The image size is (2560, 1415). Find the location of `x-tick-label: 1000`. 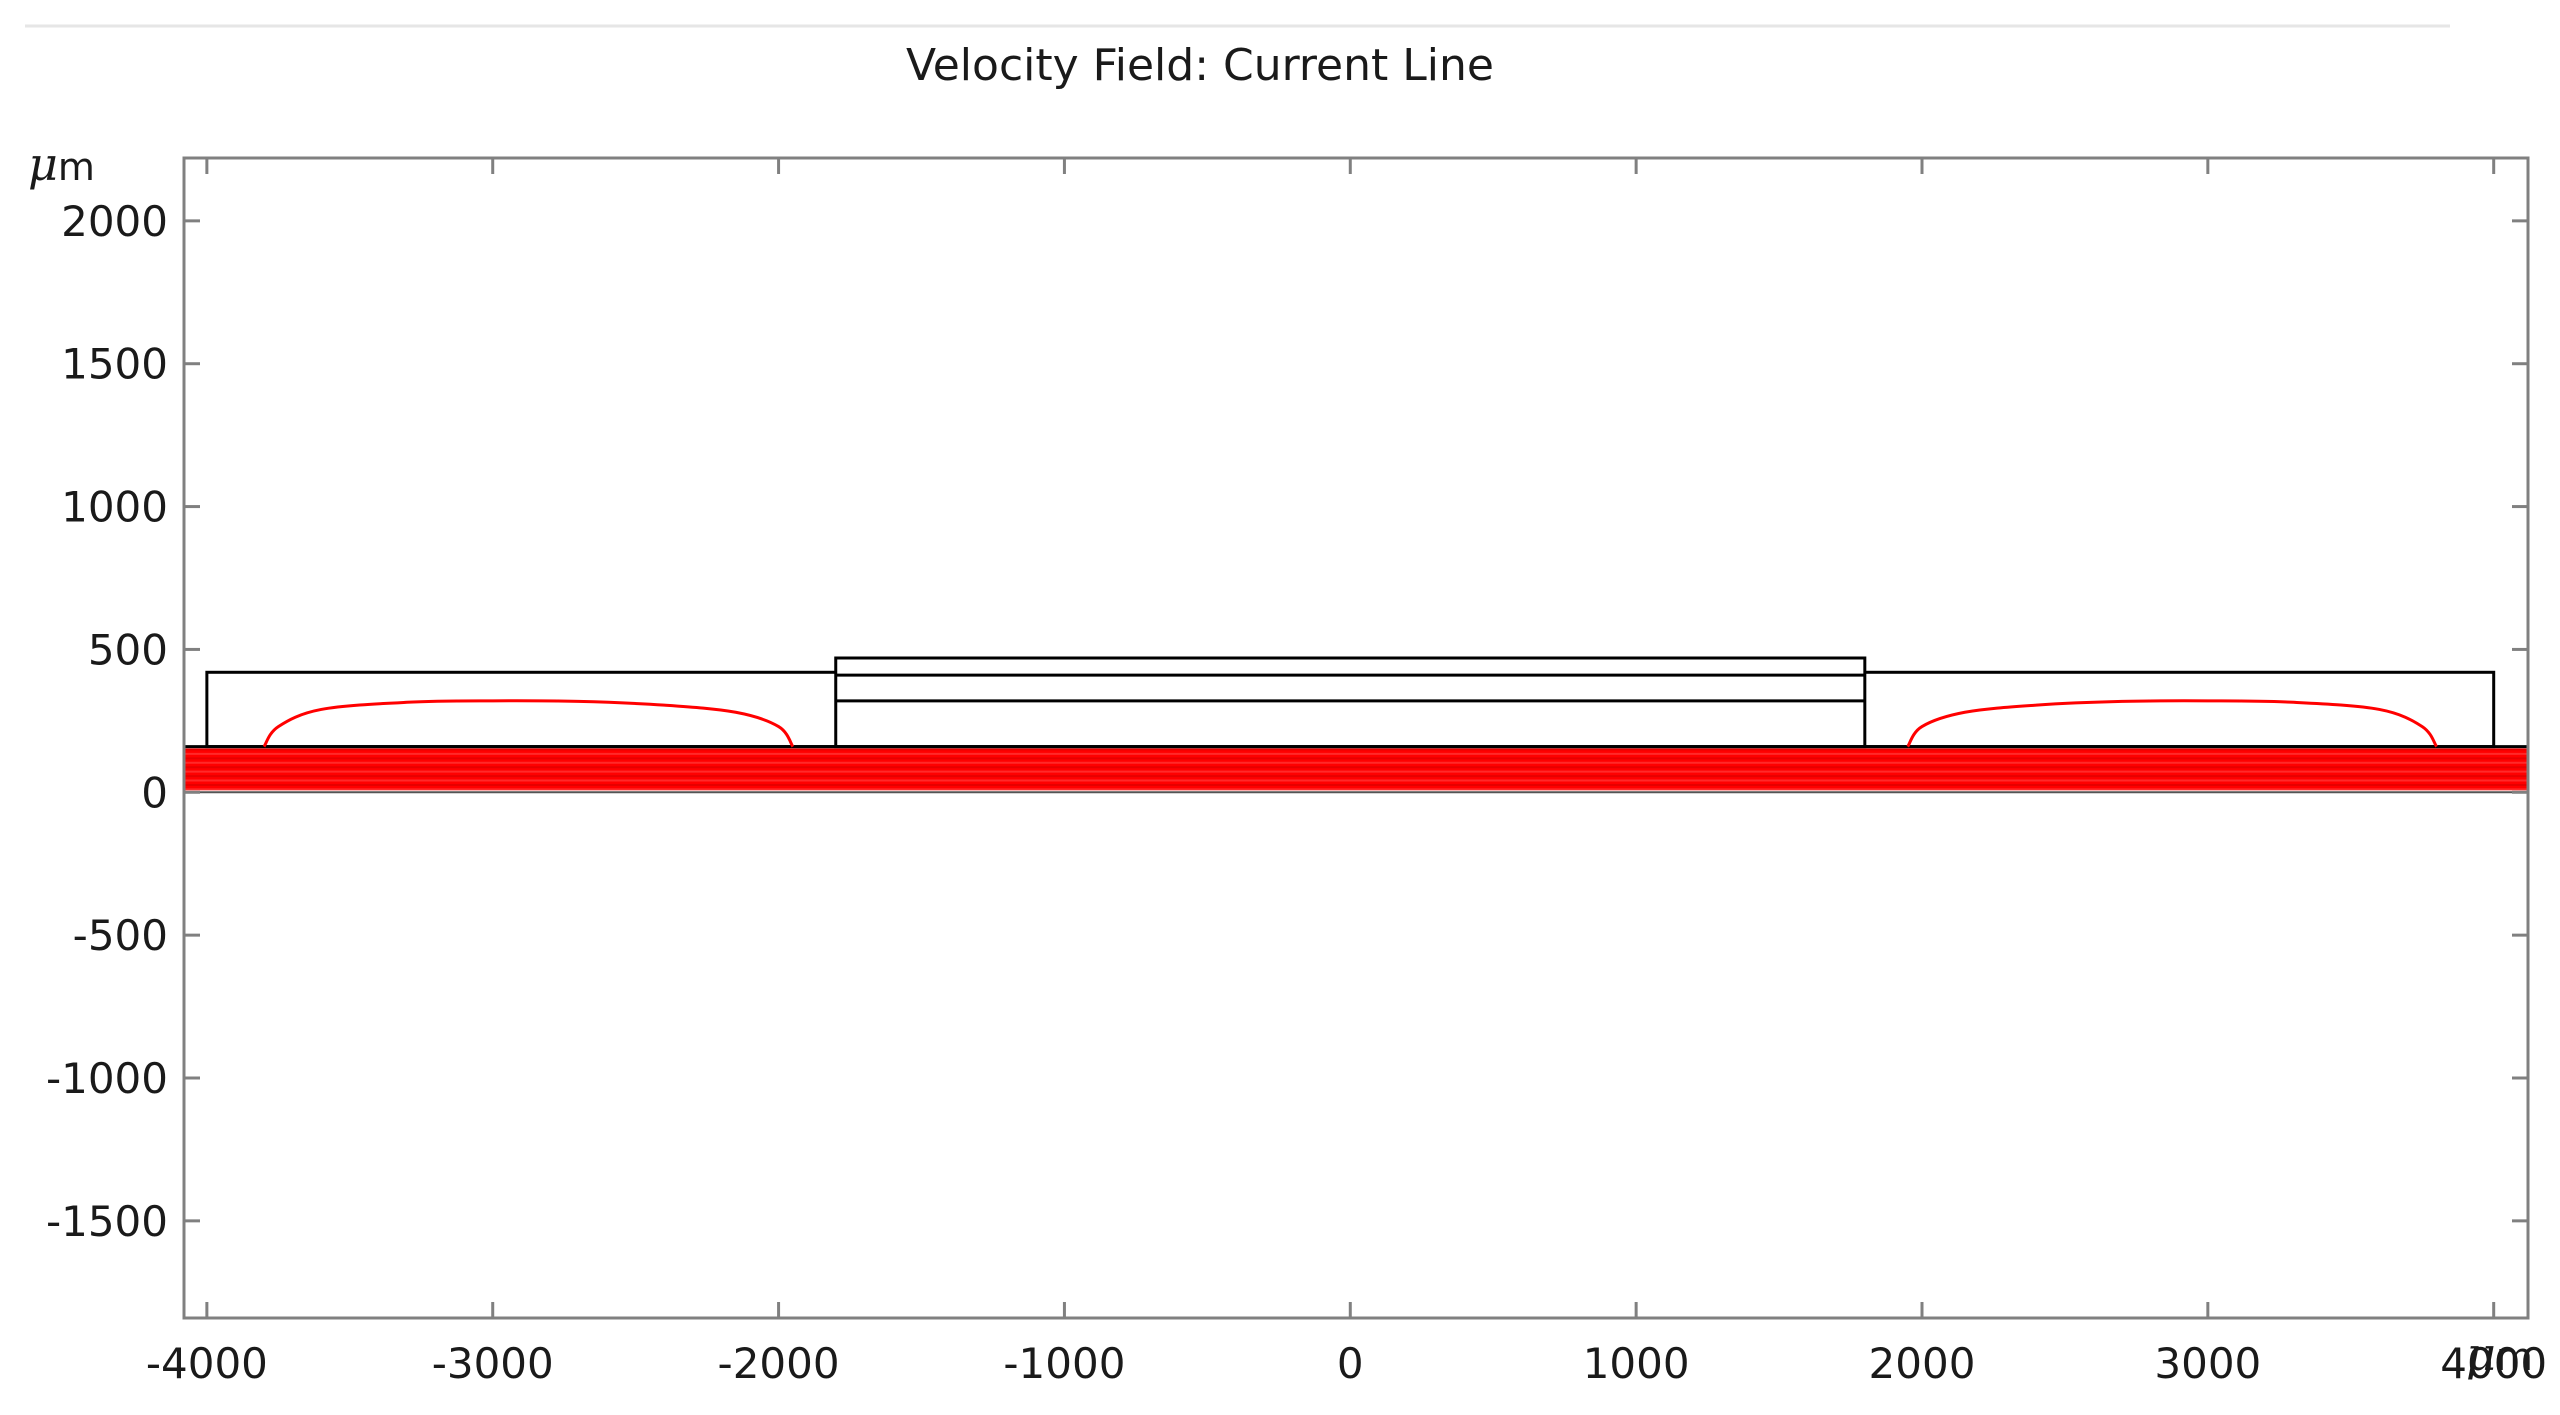

x-tick-label: 1000 is located at coordinates (1636, 1363).